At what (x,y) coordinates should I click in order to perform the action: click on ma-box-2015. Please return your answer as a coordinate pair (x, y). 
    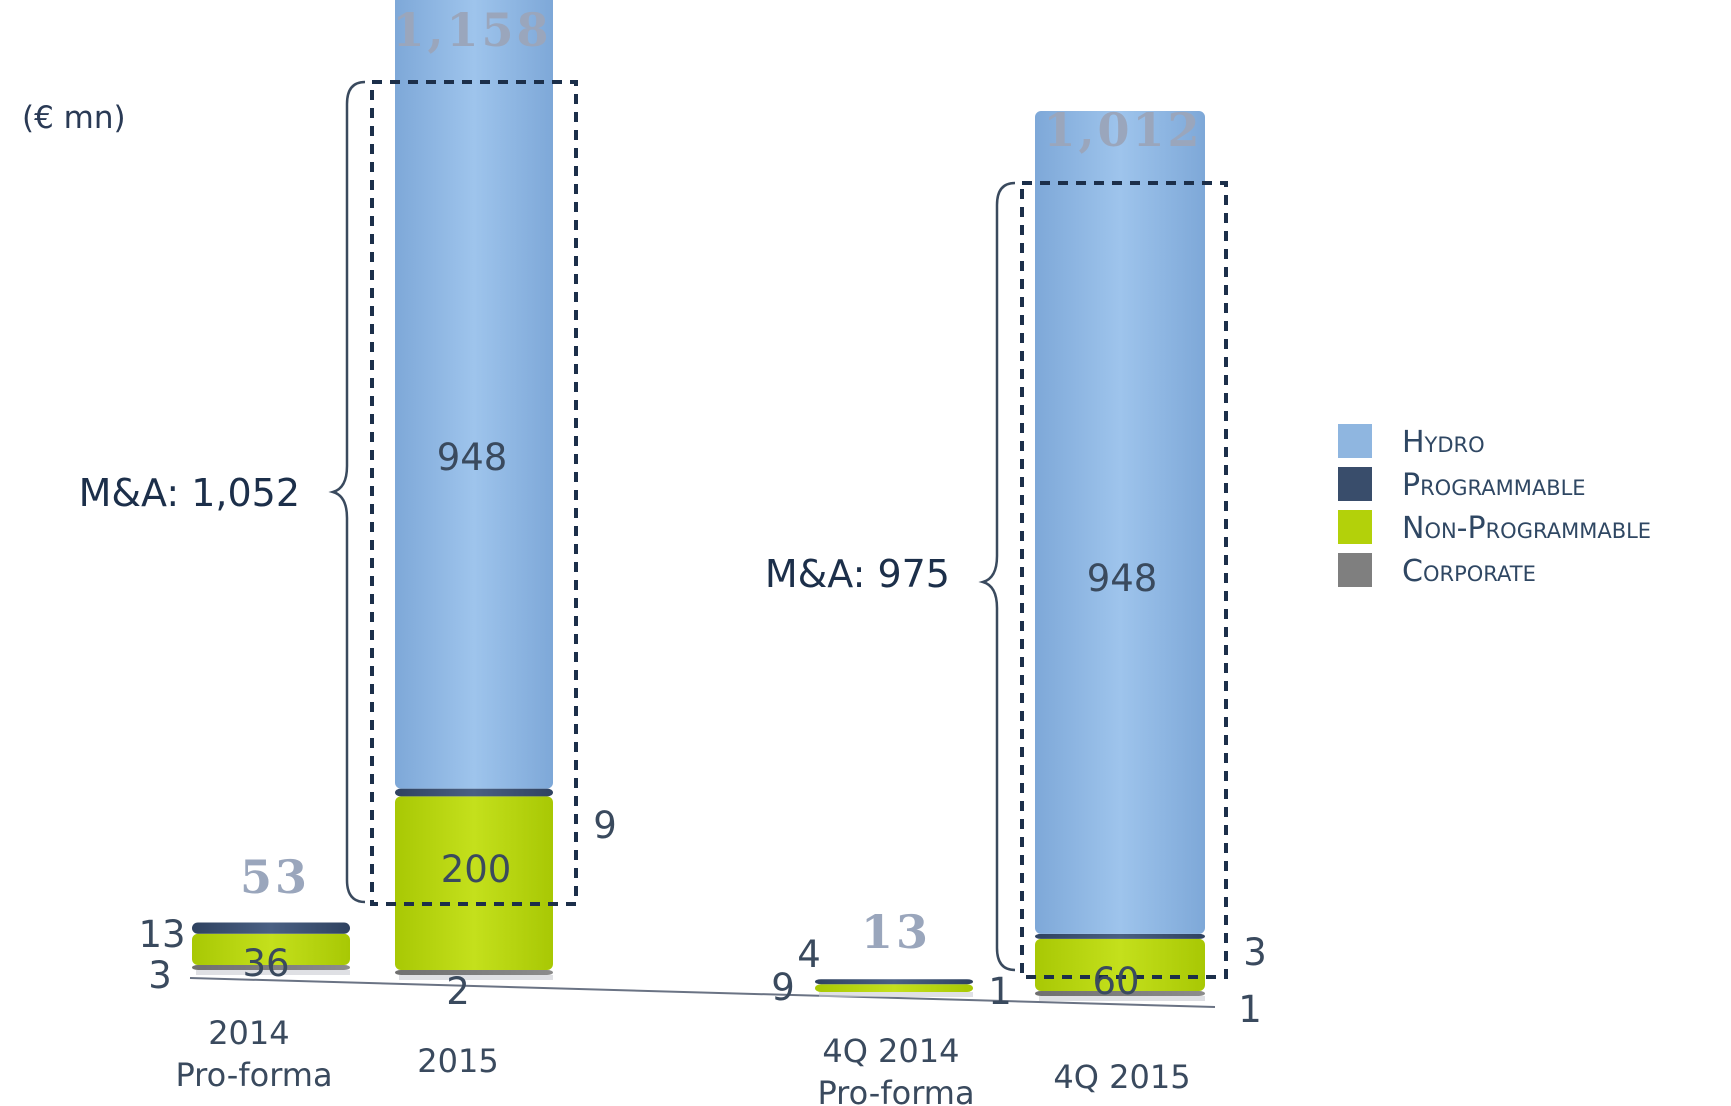
    Looking at the image, I should click on (474, 493).